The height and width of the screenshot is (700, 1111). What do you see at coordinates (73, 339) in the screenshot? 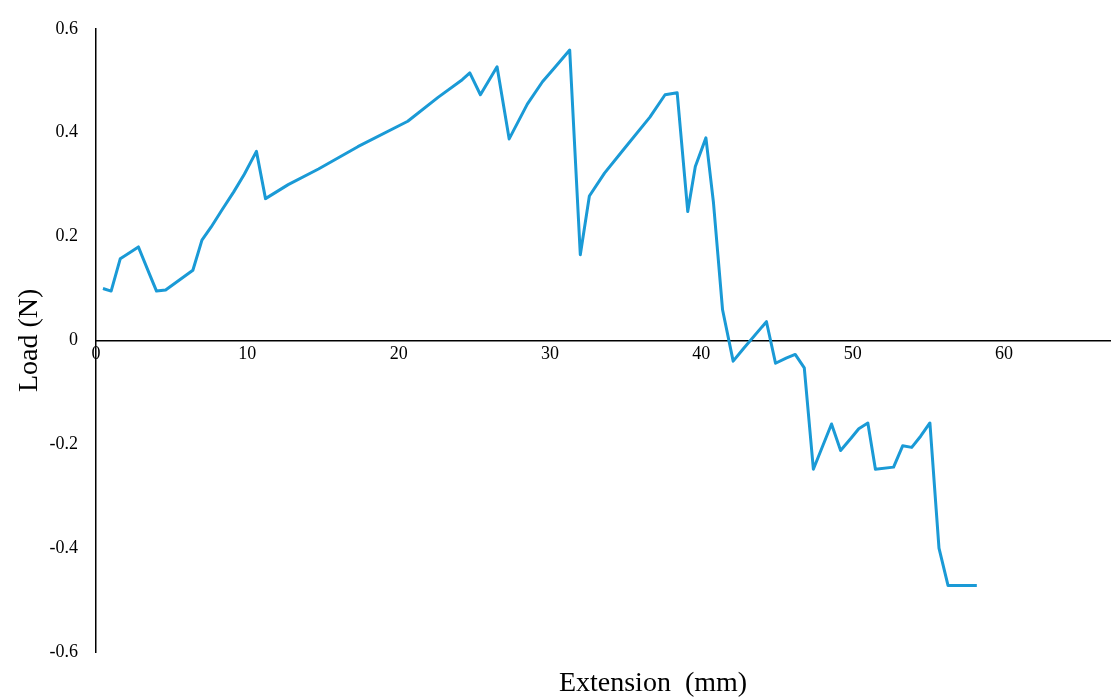
I see `y-tick-label: 0` at bounding box center [73, 339].